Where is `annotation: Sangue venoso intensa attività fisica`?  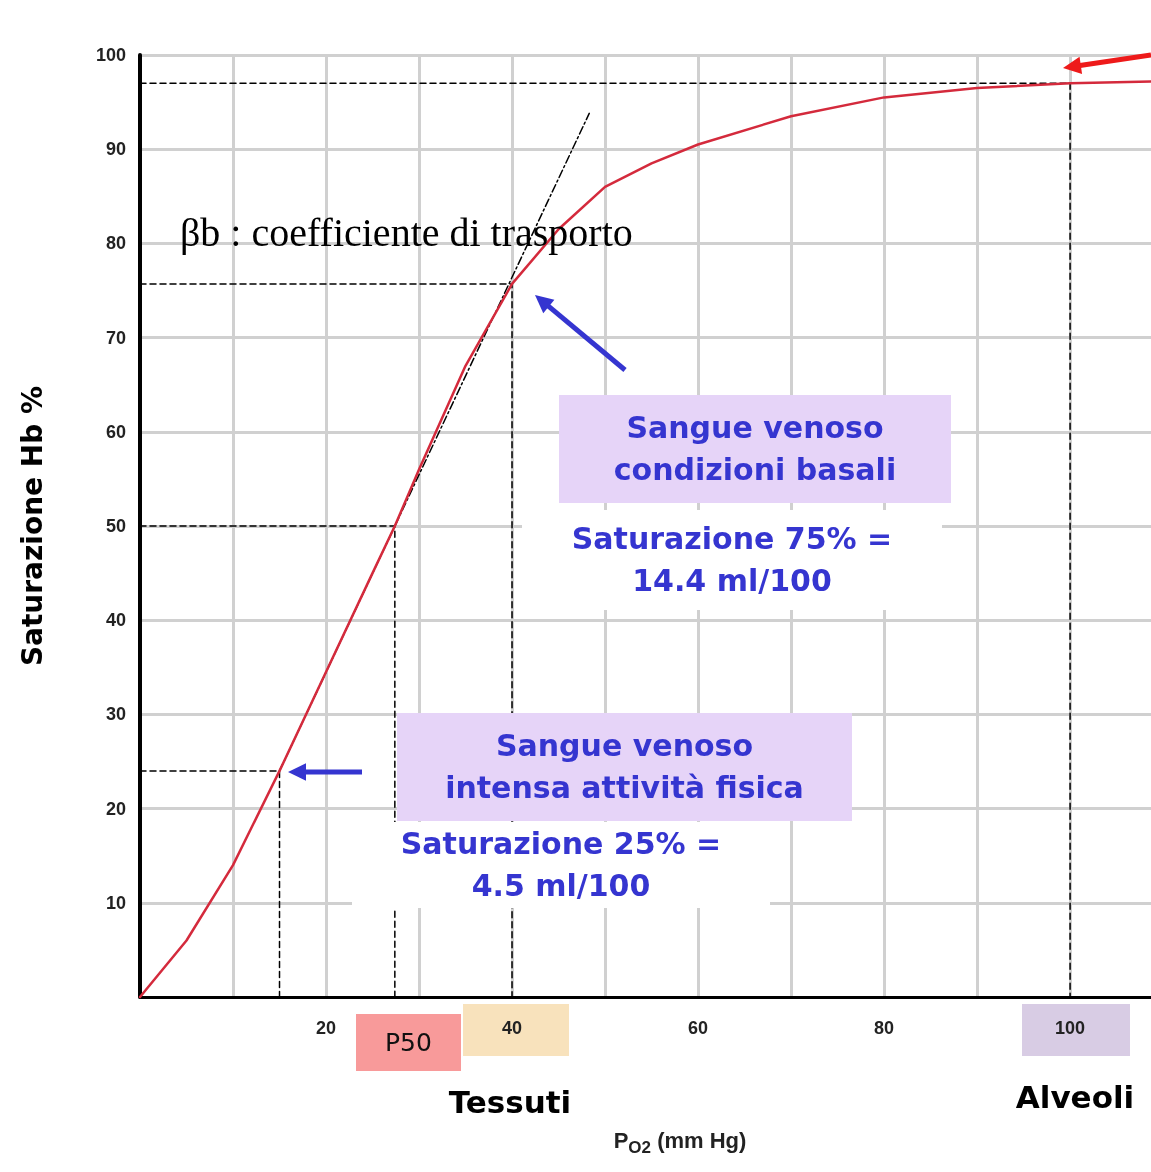 annotation: Sangue venoso intensa attività fisica is located at coordinates (624, 767).